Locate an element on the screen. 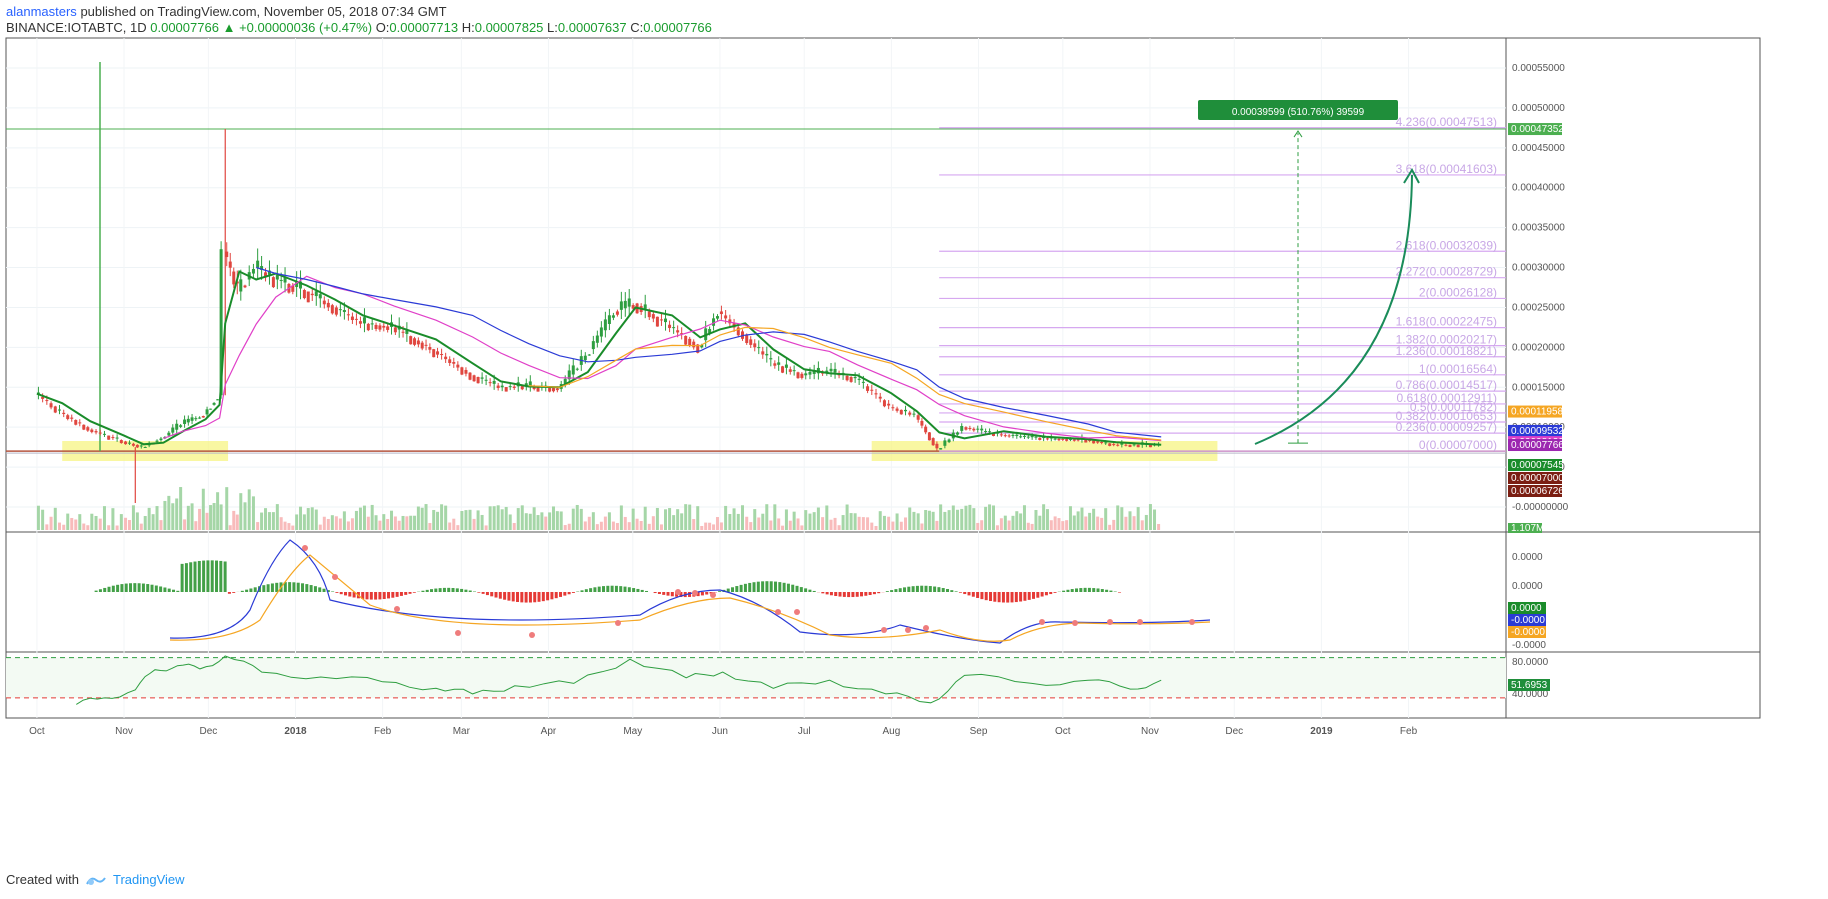  time-tick-label: May is located at coordinates (632, 731).